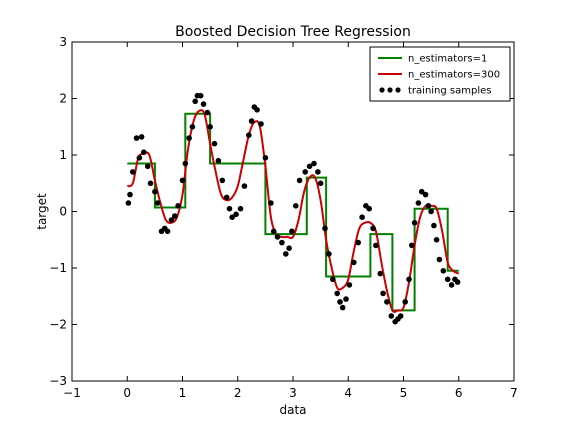 This screenshot has width=569, height=442. Describe the element at coordinates (58, 268) in the screenshot. I see `y-tick-label: −1` at that location.